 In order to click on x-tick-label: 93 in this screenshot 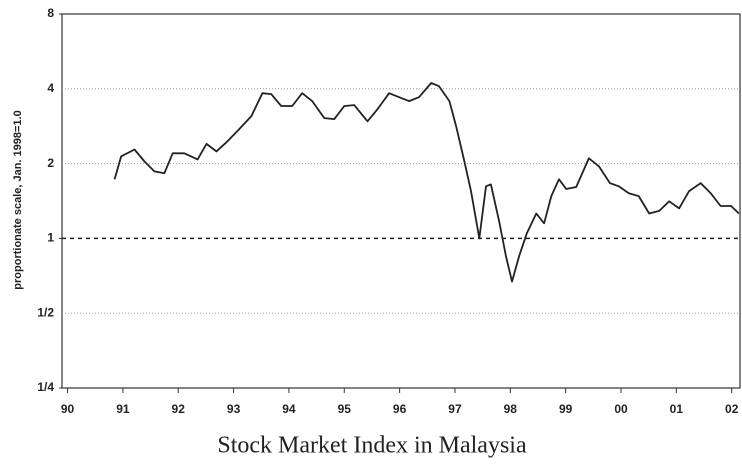, I will do `click(234, 409)`.